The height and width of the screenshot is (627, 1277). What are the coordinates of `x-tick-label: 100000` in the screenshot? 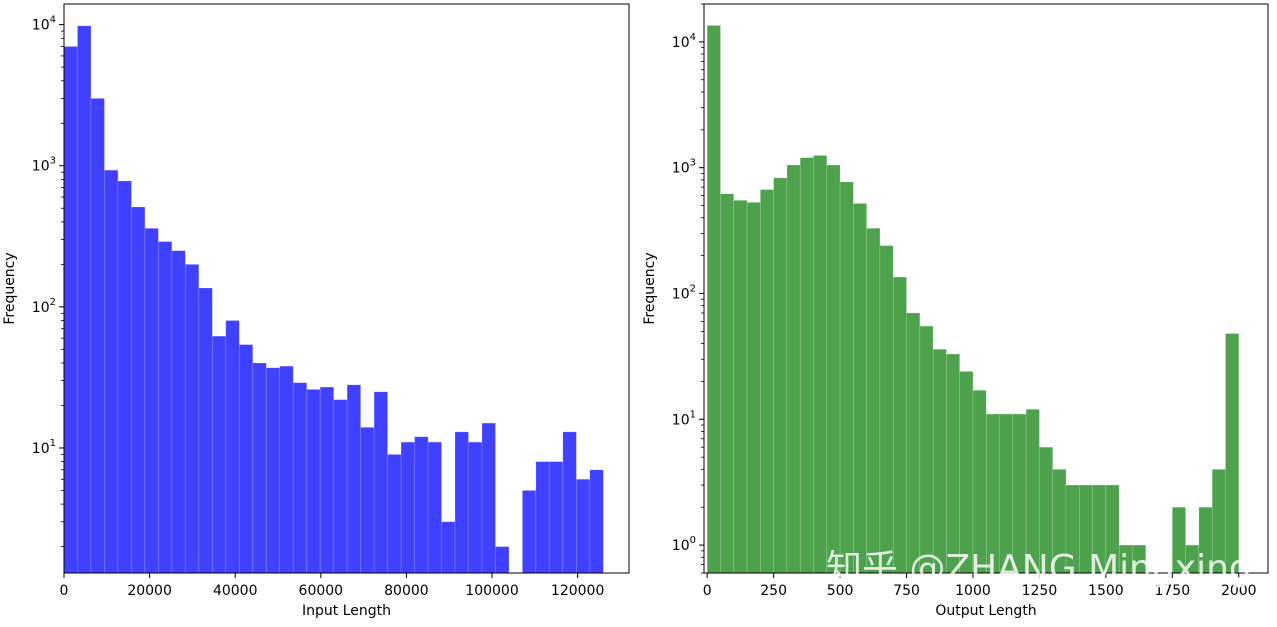 It's located at (491, 591).